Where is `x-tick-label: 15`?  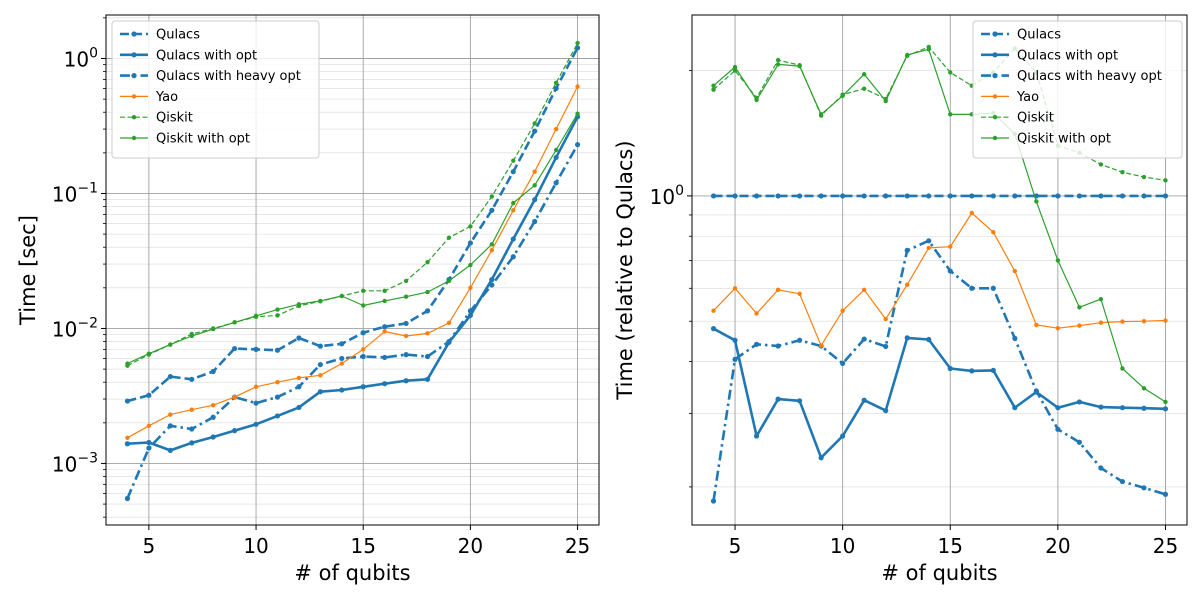
x-tick-label: 15 is located at coordinates (362, 546).